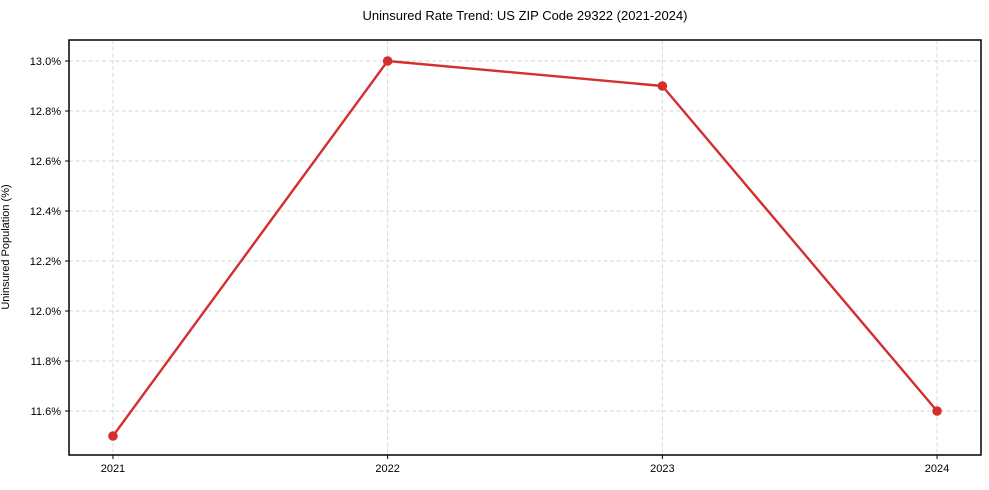 The image size is (989, 490). Describe the element at coordinates (45, 62) in the screenshot. I see `y-tick-label: 13.0%` at that location.